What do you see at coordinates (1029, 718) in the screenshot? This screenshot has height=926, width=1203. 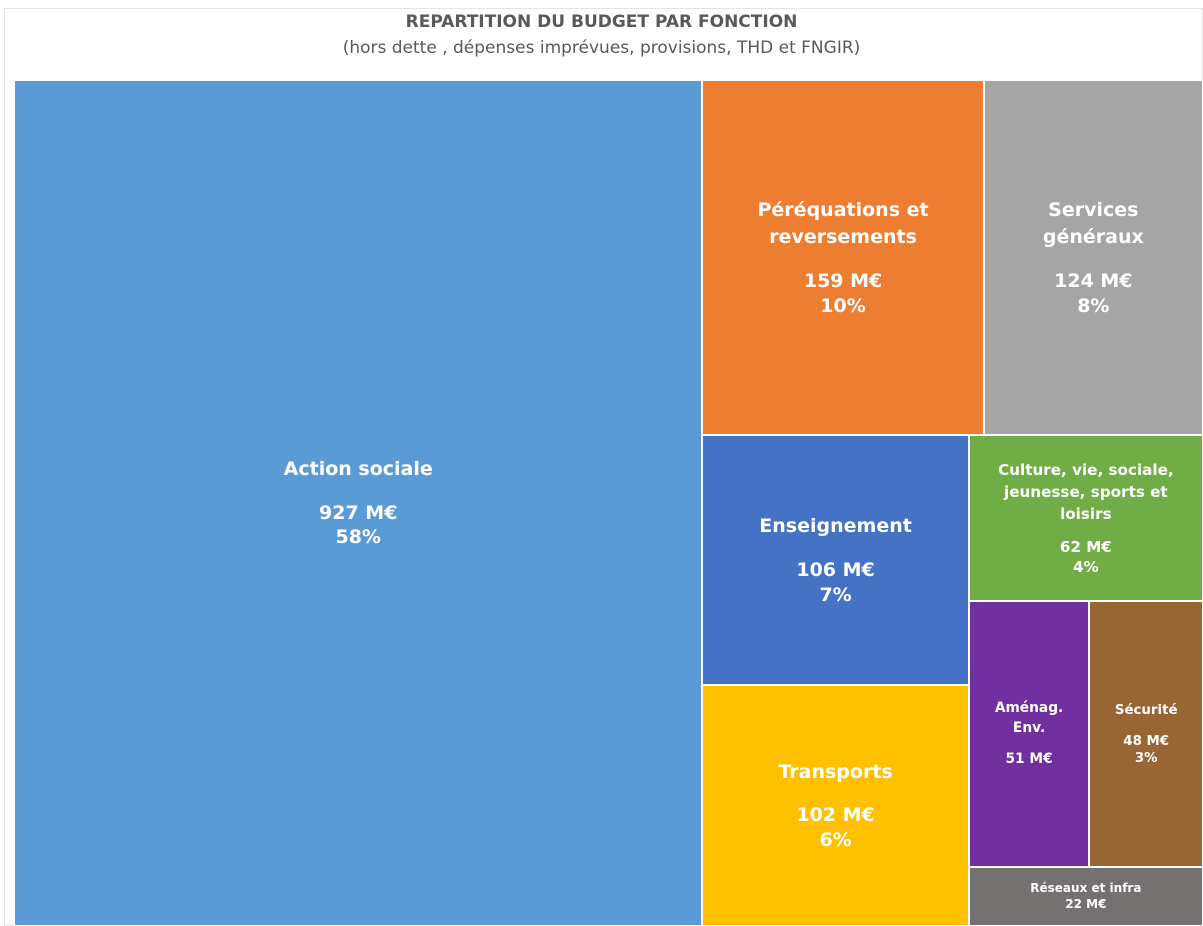 I see `cell-label: Aménag. Env.` at bounding box center [1029, 718].